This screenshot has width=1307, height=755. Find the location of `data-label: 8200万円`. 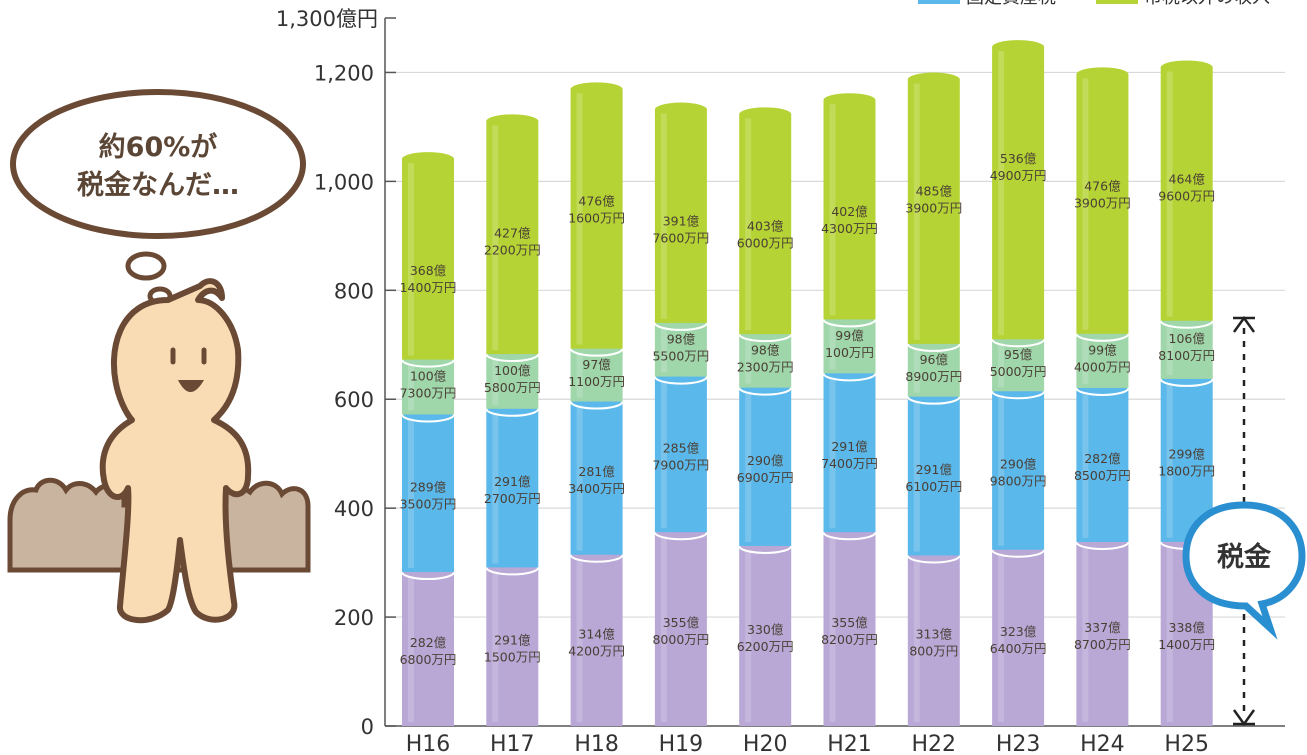

data-label: 8200万円 is located at coordinates (849, 639).